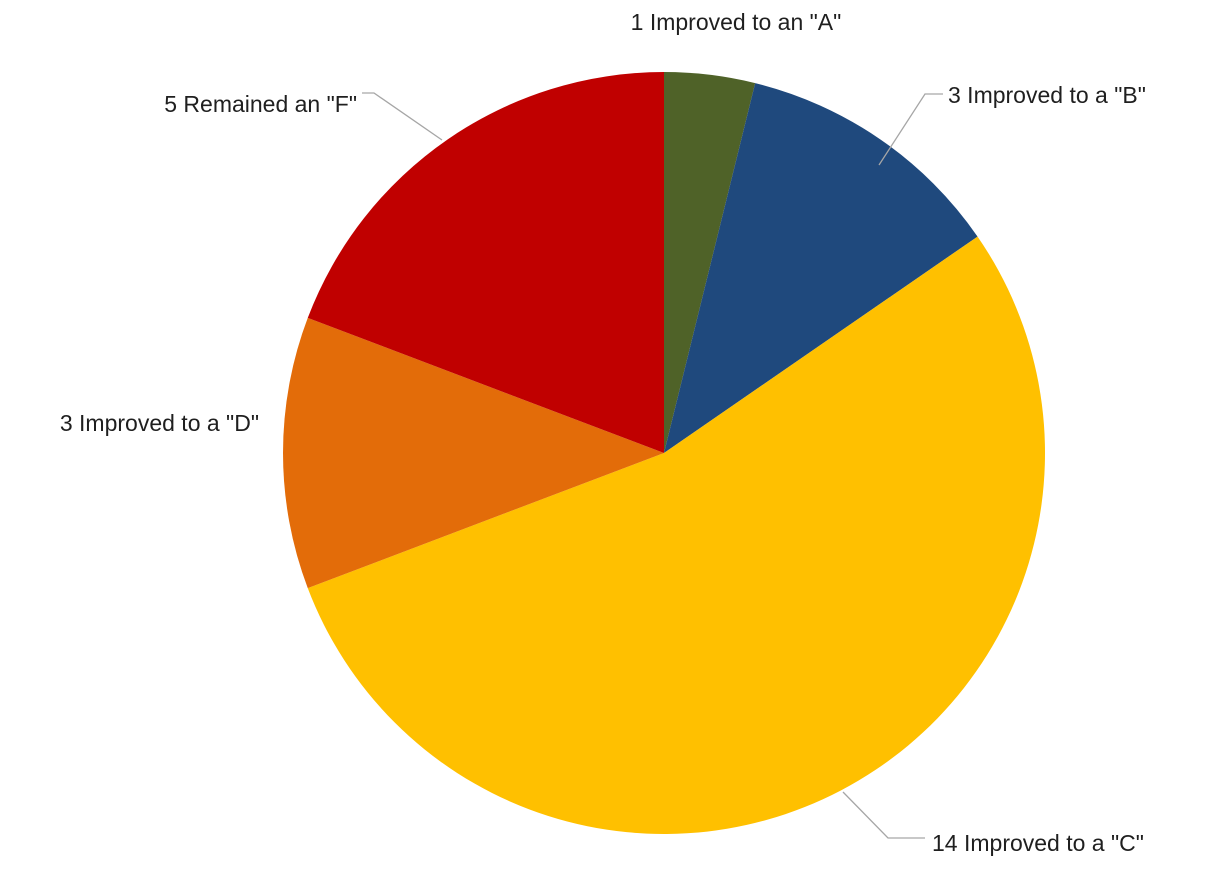 This screenshot has width=1217, height=872. I want to click on pie-slice-f, so click(485, 262).